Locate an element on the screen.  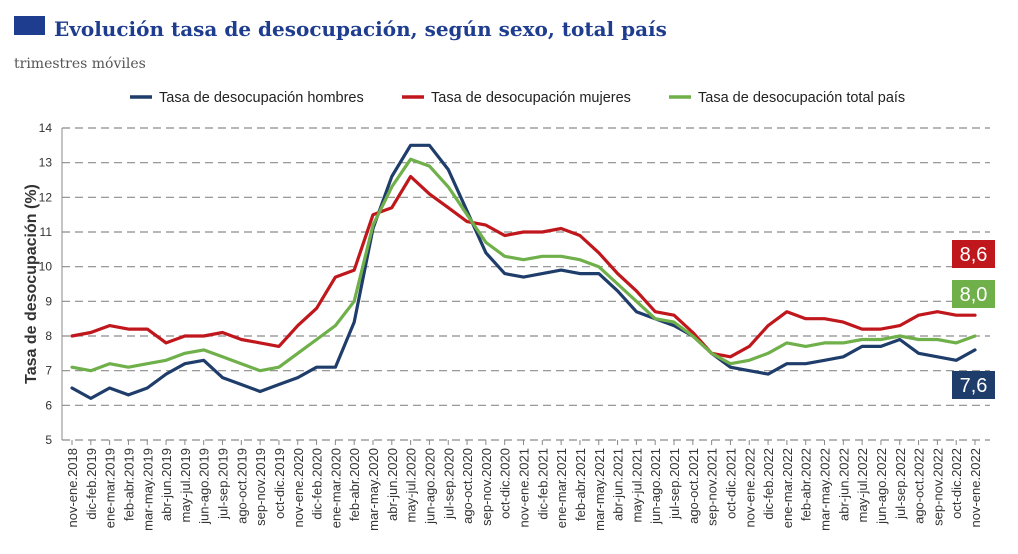
x-tick-label: jun-ago.2020 is located at coordinates (429, 486).